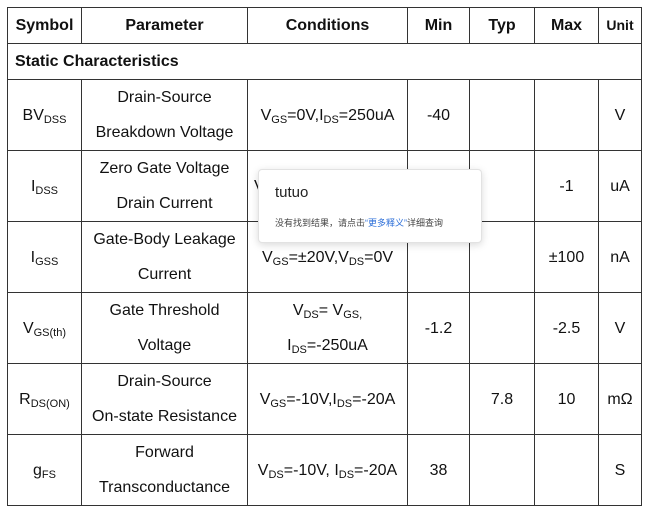 This screenshot has width=650, height=507. I want to click on parameter-line: Transconductance, so click(164, 487).